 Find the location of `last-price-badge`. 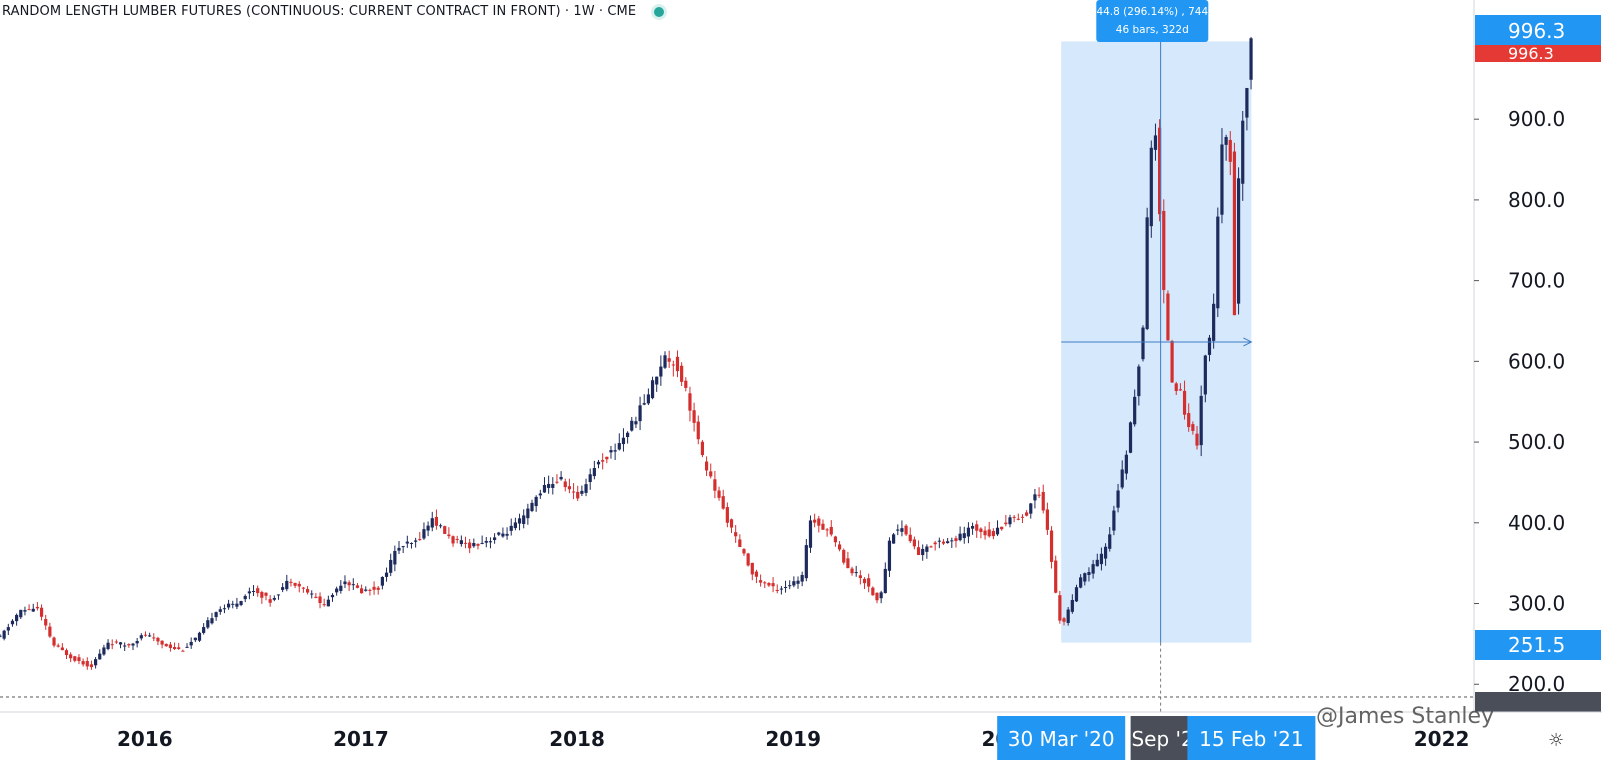

last-price-badge is located at coordinates (1538, 53).